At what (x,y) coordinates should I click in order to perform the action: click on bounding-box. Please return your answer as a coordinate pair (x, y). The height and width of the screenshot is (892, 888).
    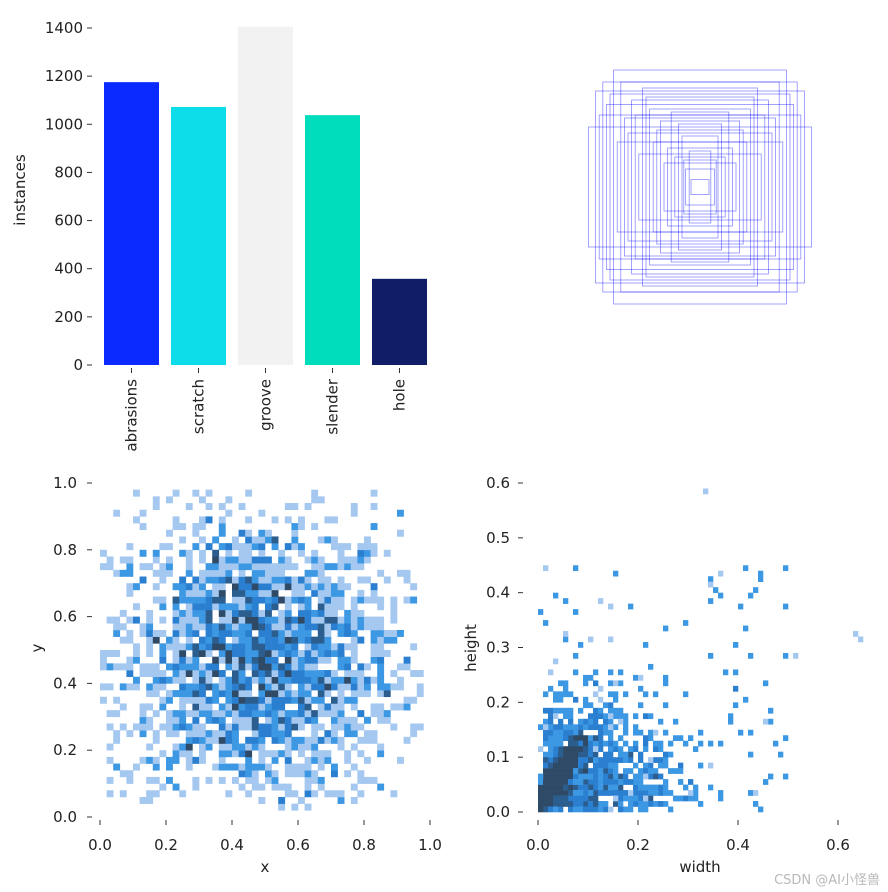
    Looking at the image, I should click on (700, 187).